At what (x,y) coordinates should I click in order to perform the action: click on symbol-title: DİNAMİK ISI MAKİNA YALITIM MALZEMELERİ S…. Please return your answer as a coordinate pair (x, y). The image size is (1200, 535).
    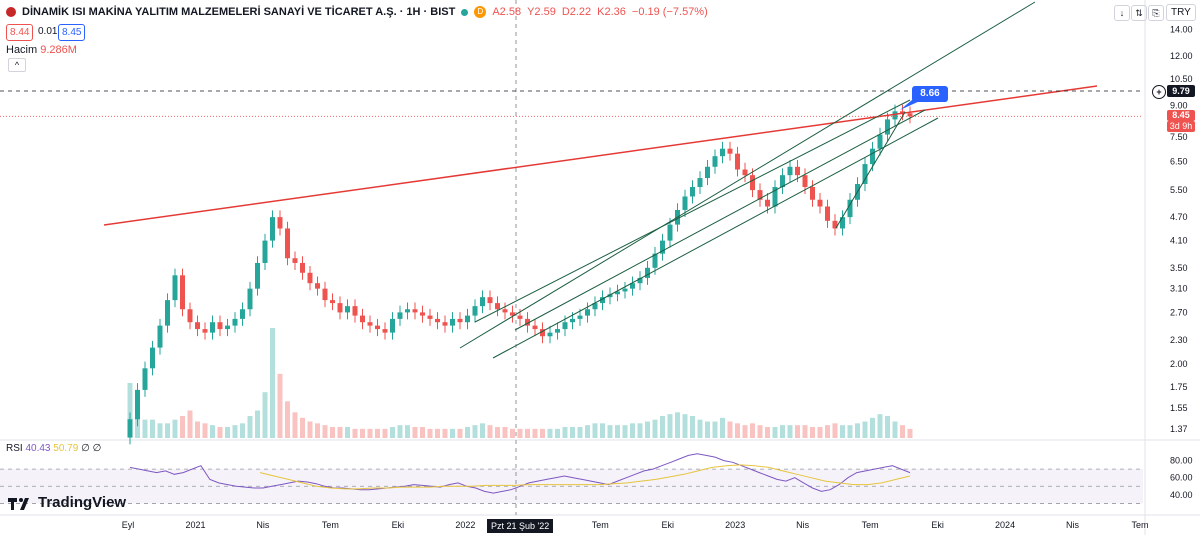
    Looking at the image, I should click on (239, 12).